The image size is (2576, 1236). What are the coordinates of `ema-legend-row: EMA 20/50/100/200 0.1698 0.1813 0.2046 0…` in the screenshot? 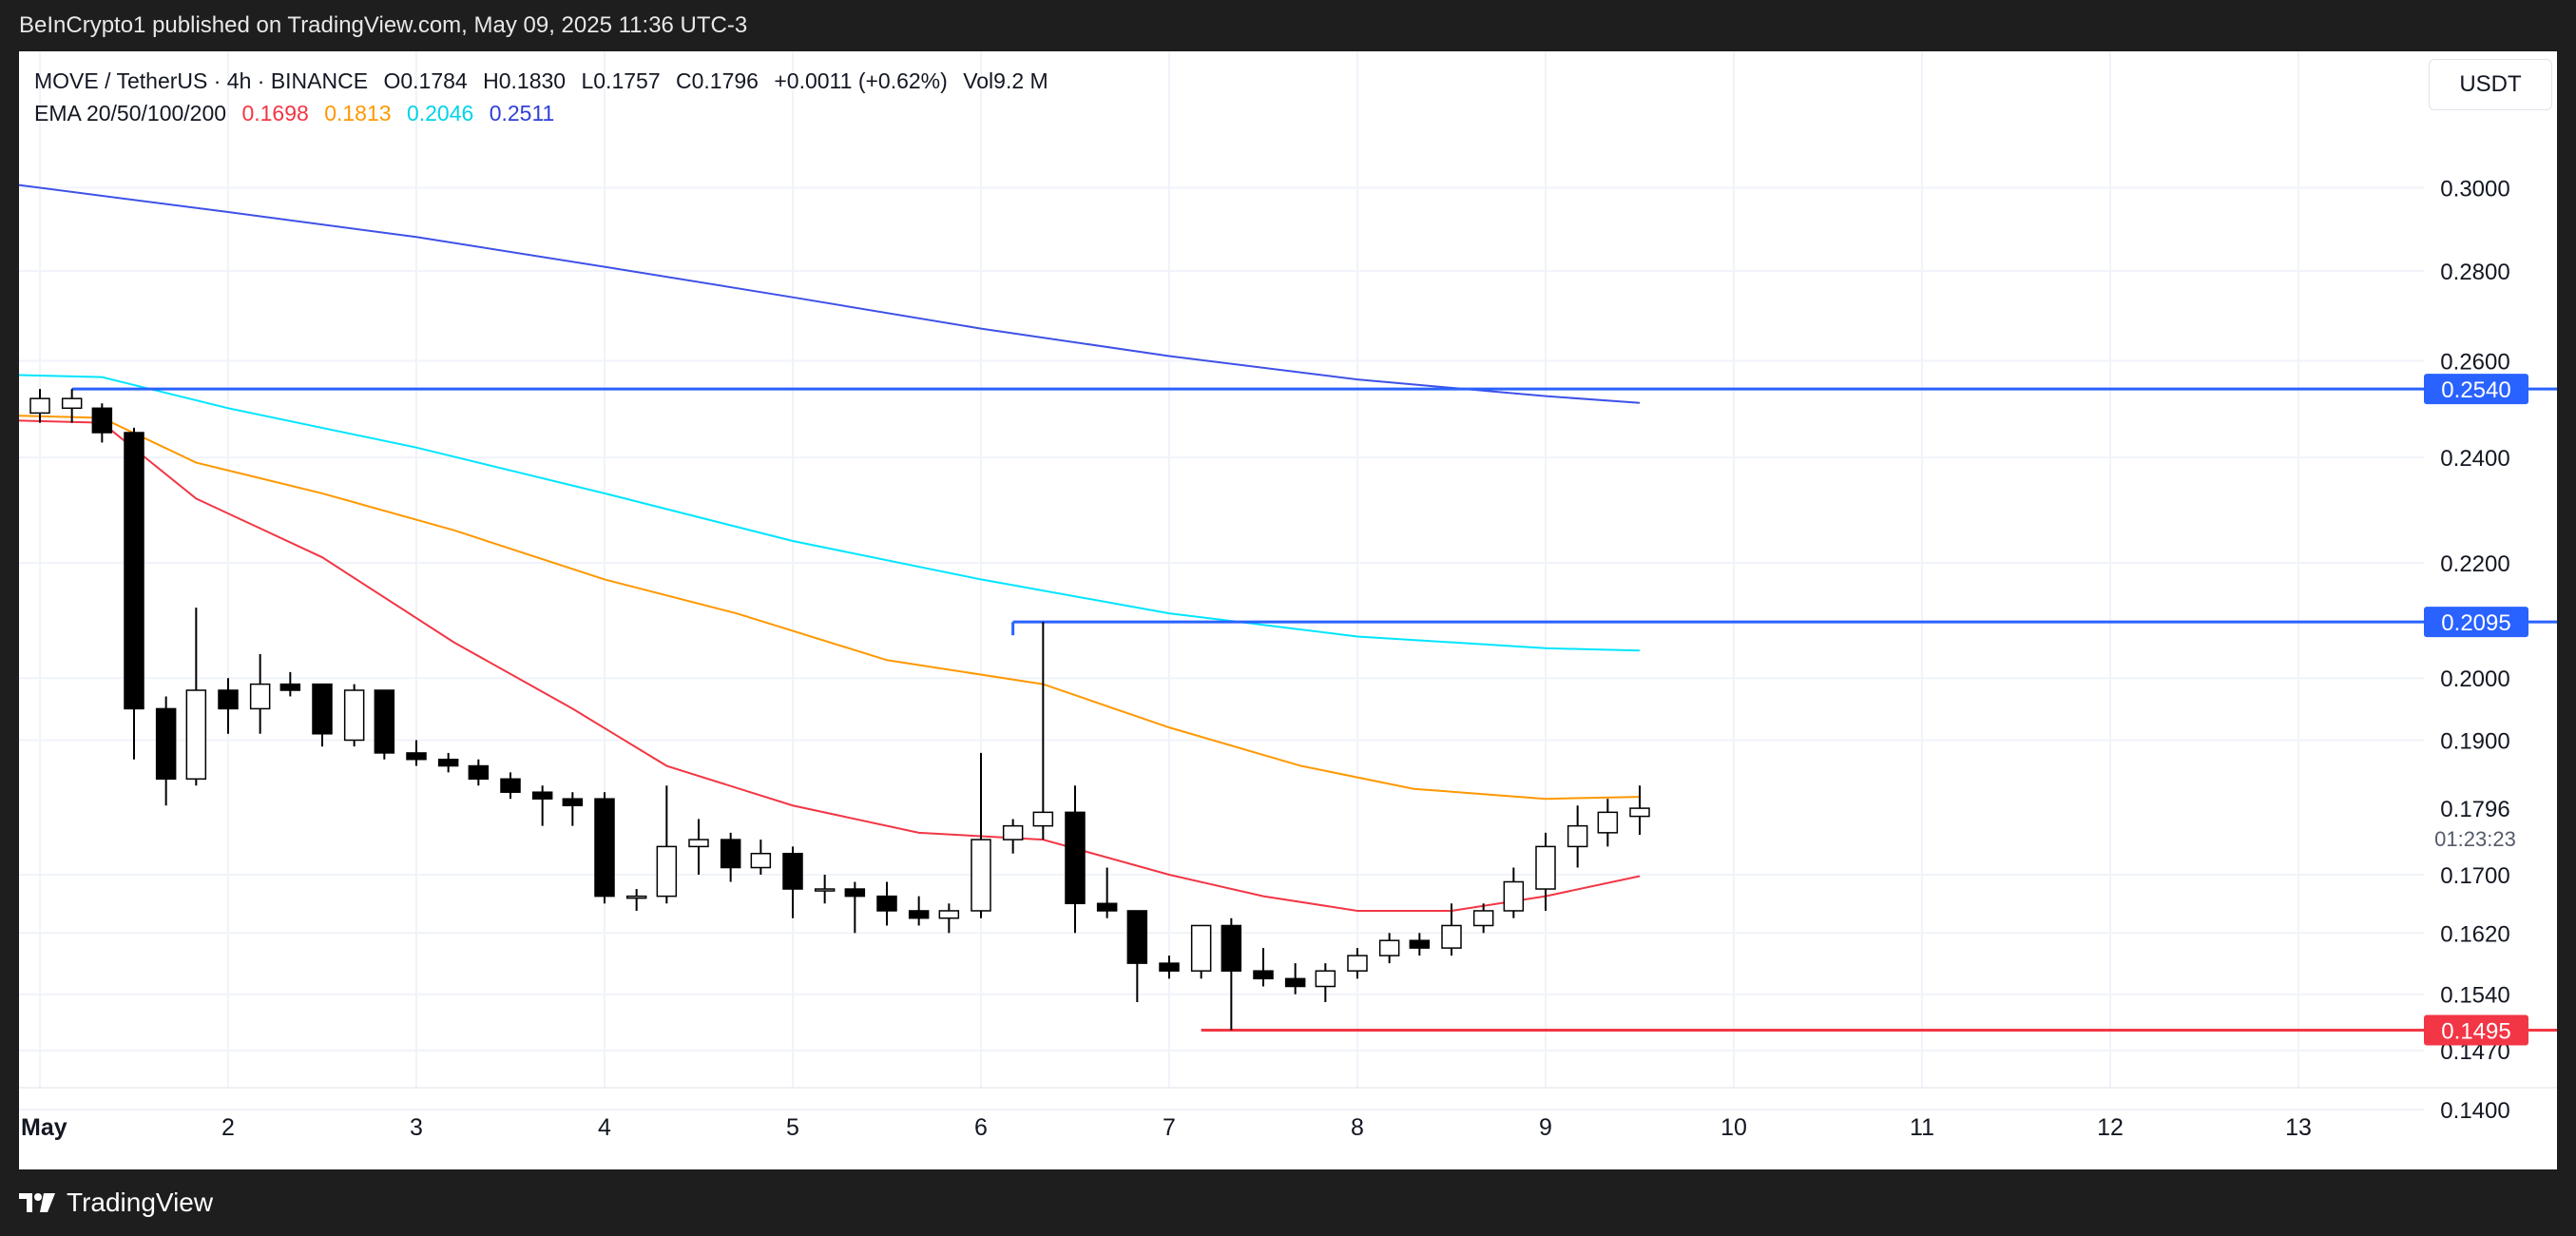 It's located at (546, 113).